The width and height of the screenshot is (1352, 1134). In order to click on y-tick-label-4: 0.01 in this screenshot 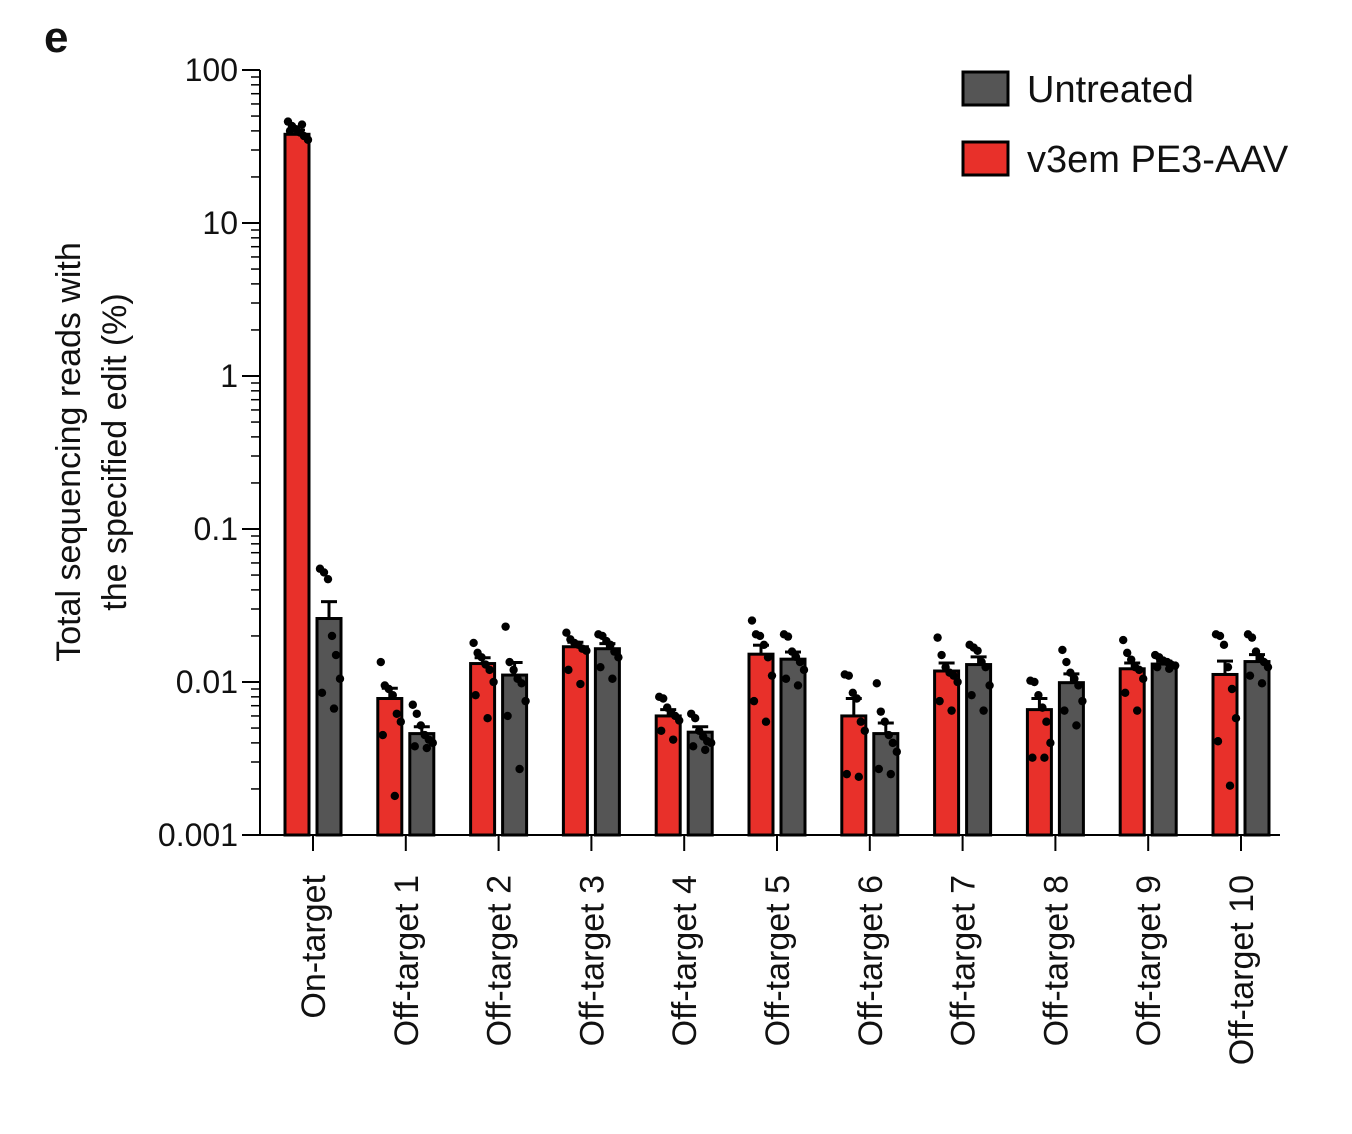, I will do `click(207, 682)`.